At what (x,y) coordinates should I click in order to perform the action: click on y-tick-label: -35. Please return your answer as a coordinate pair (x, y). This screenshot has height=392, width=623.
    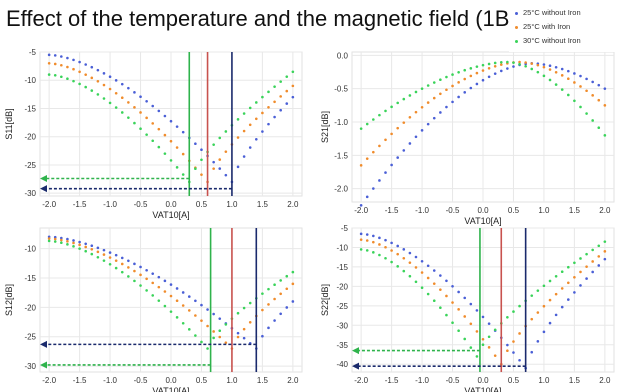
    Looking at the image, I should click on (342, 345).